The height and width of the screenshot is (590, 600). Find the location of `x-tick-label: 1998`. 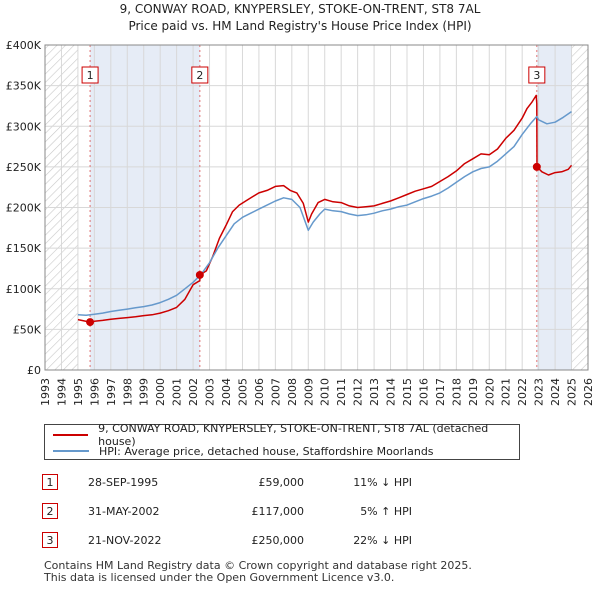

x-tick-label: 1998 is located at coordinates (127, 392).